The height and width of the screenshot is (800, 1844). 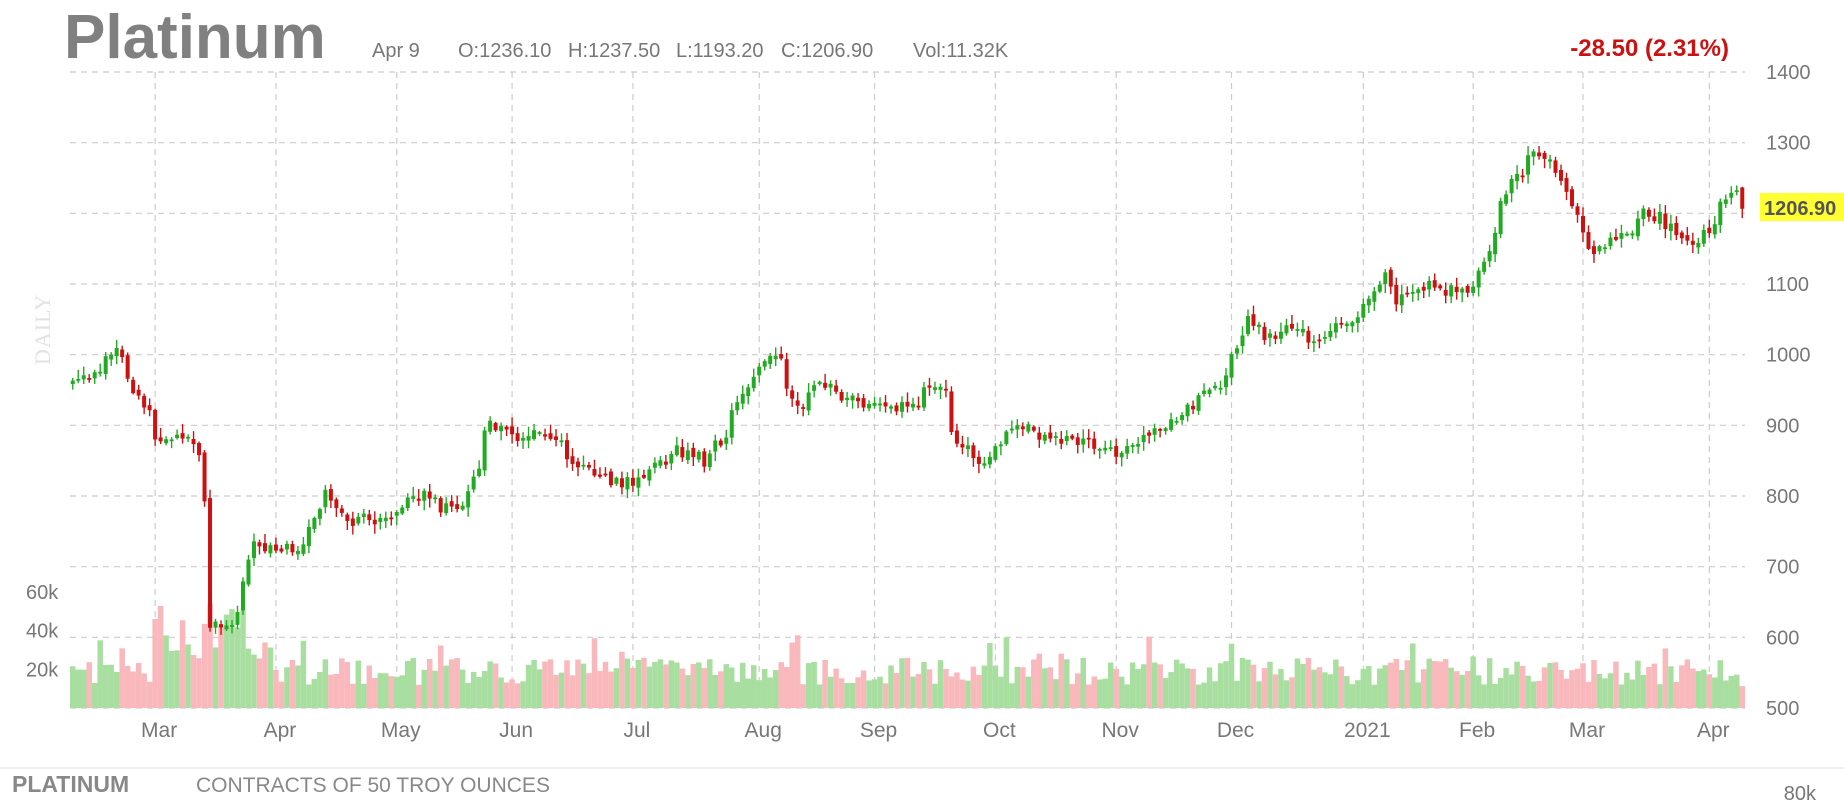 I want to click on footer-volume-tick: 80k, so click(x=1800, y=791).